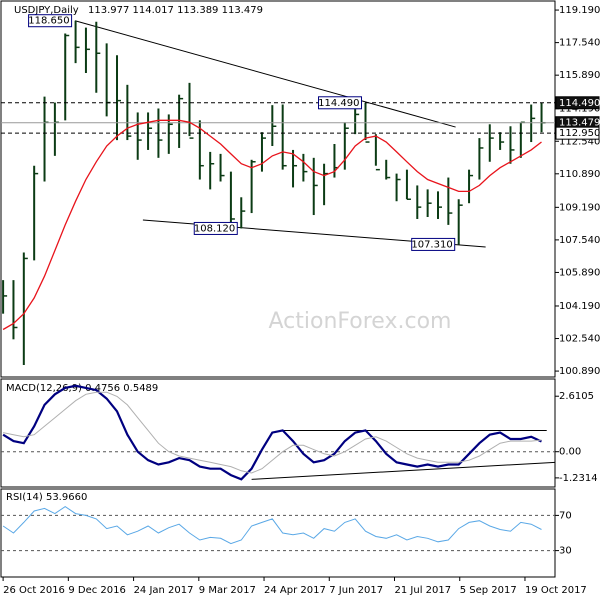 This screenshot has width=600, height=600. Describe the element at coordinates (570, 452) in the screenshot. I see `y-tick-label: 0.00` at that location.